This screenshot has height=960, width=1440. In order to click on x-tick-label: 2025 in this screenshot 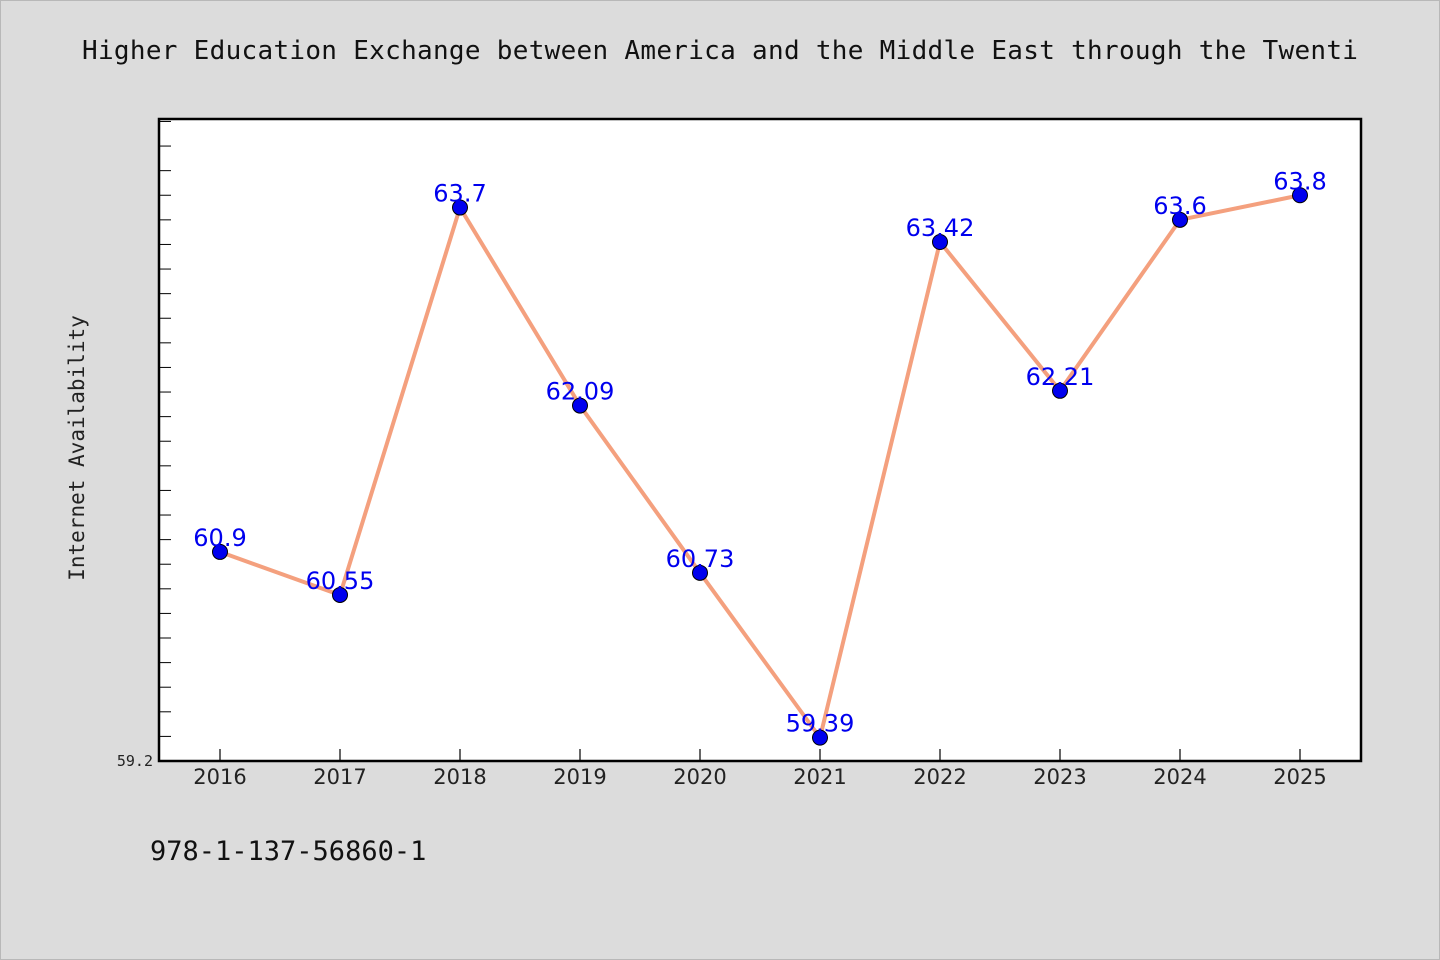, I will do `click(1299, 777)`.